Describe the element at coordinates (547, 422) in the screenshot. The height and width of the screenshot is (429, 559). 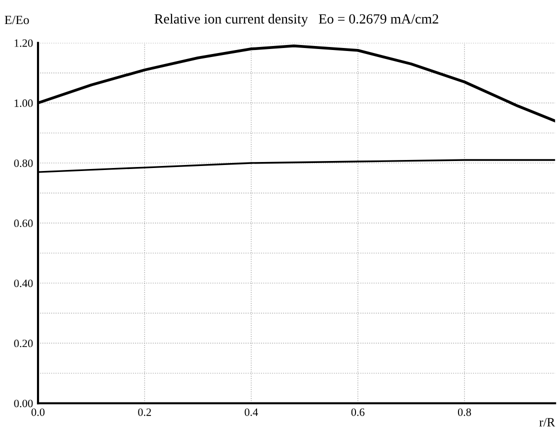
I see `x-axis-title: r/R` at that location.